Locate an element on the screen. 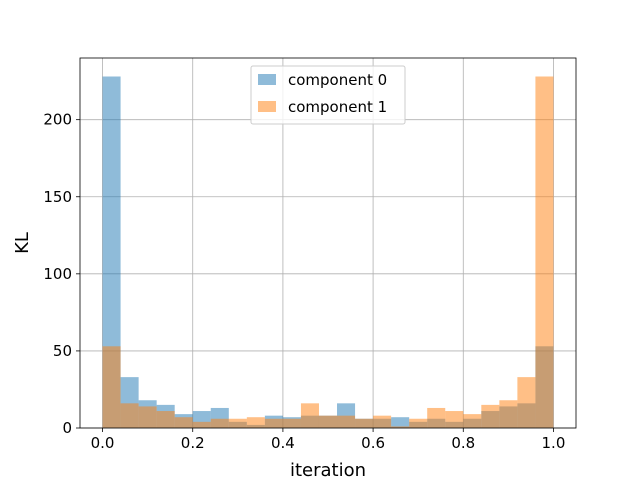 This screenshot has height=480, width=640. legend-box is located at coordinates (328, 95).